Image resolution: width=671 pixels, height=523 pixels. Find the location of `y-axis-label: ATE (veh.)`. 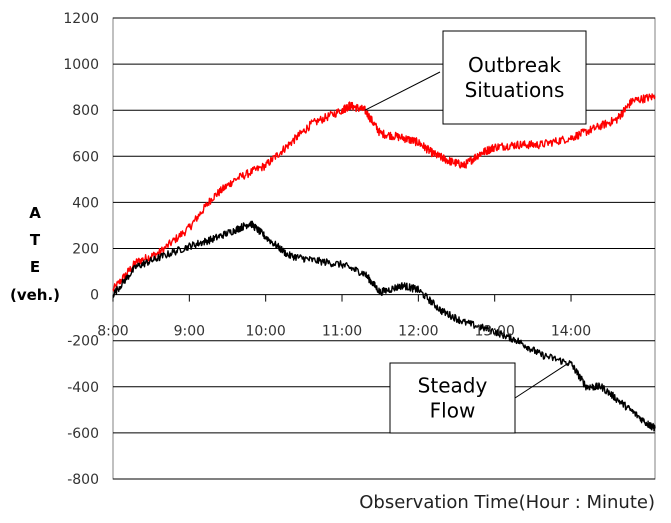

y-axis-label: ATE (veh.) is located at coordinates (35, 254).